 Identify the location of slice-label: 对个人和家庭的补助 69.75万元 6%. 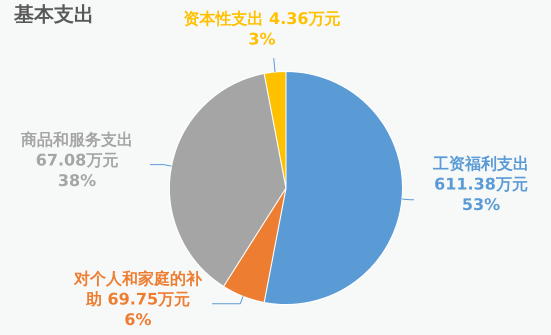
(138, 299).